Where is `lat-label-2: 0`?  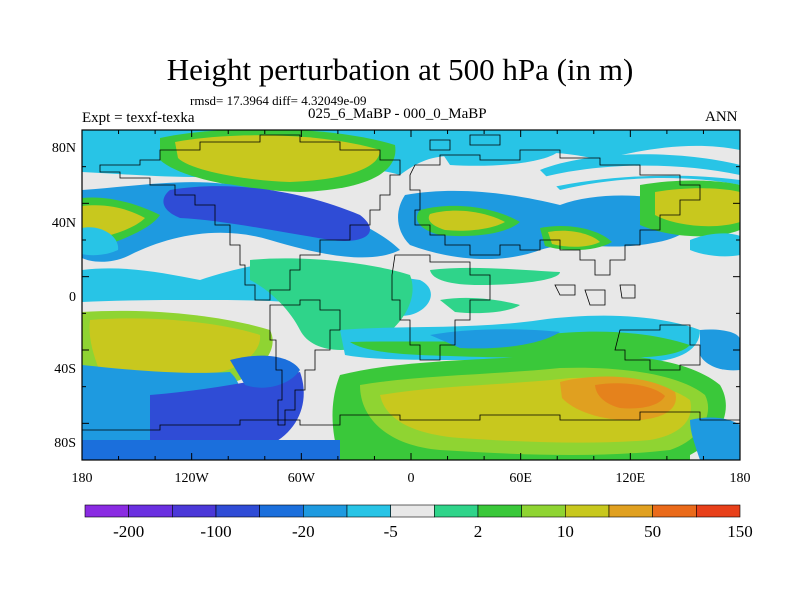 lat-label-2: 0 is located at coordinates (72, 297).